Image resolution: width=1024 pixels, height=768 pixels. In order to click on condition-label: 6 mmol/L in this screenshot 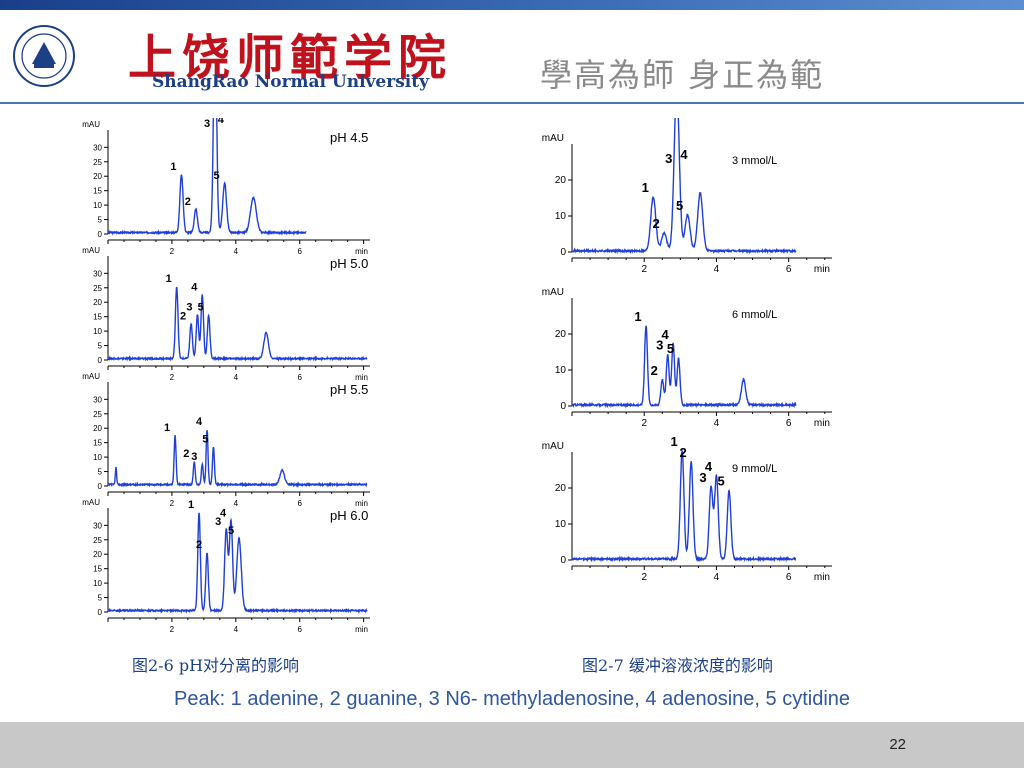, I will do `click(754, 315)`.